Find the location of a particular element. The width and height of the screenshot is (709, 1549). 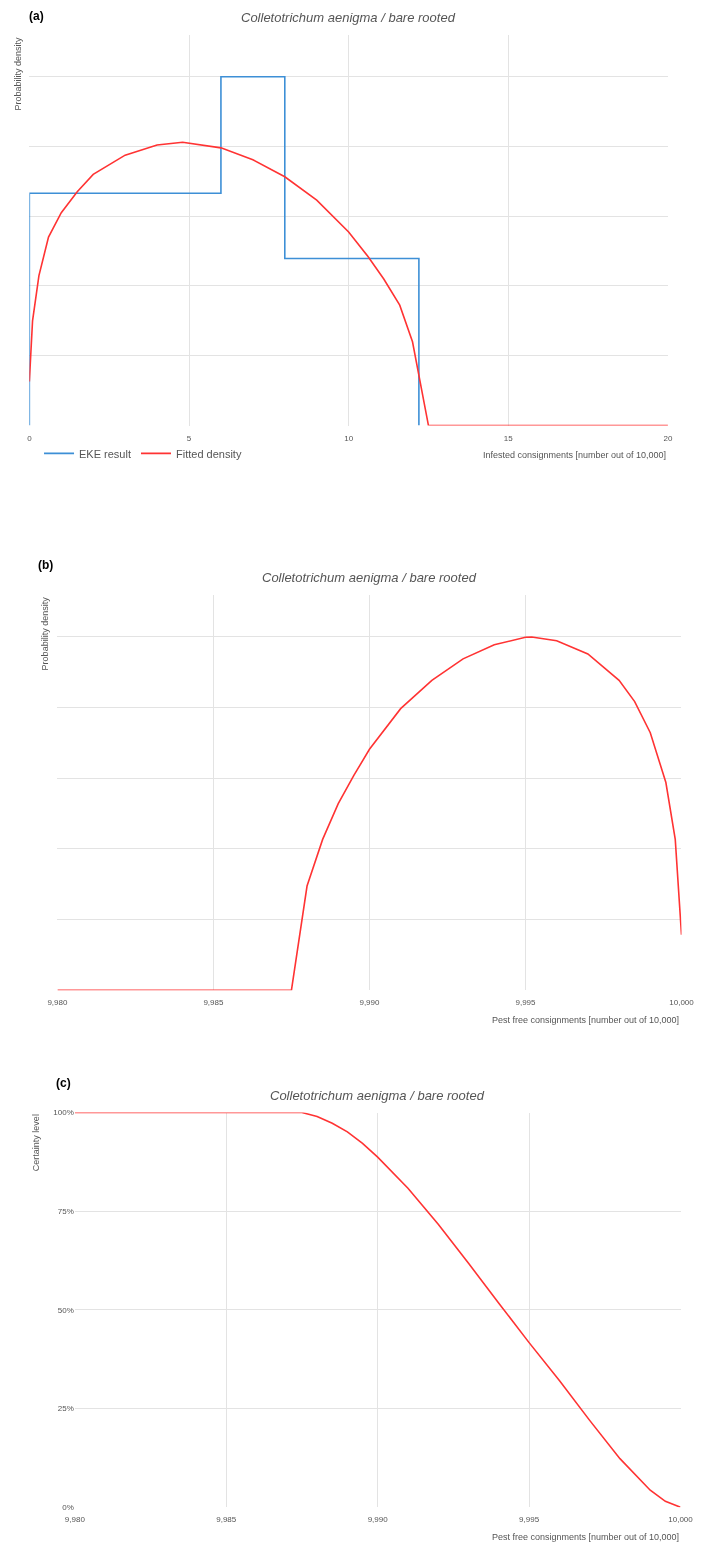

chart-subtitle: (c) is located at coordinates (63, 1083).